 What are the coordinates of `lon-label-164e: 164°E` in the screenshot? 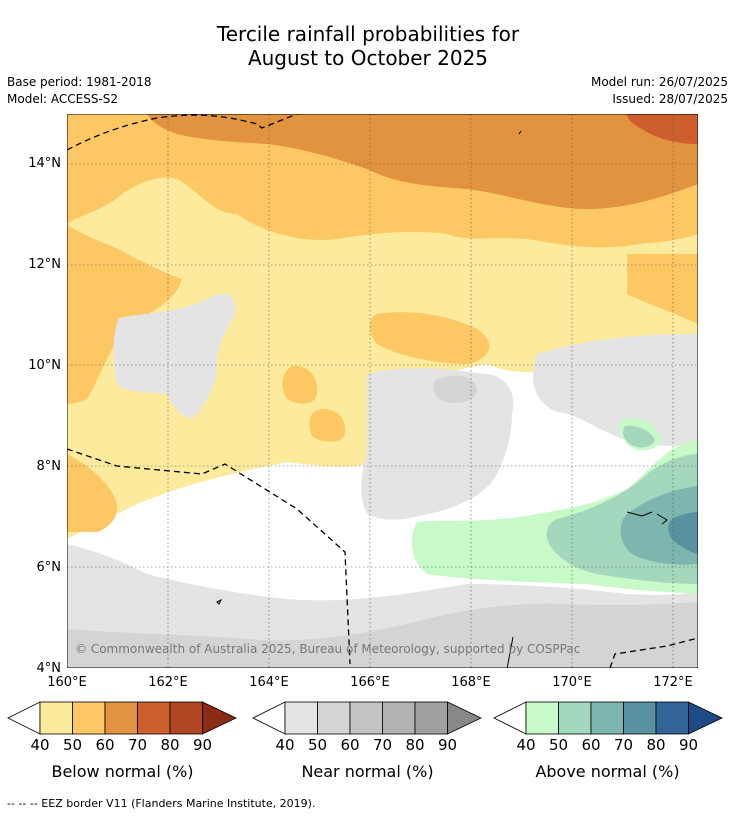 It's located at (269, 682).